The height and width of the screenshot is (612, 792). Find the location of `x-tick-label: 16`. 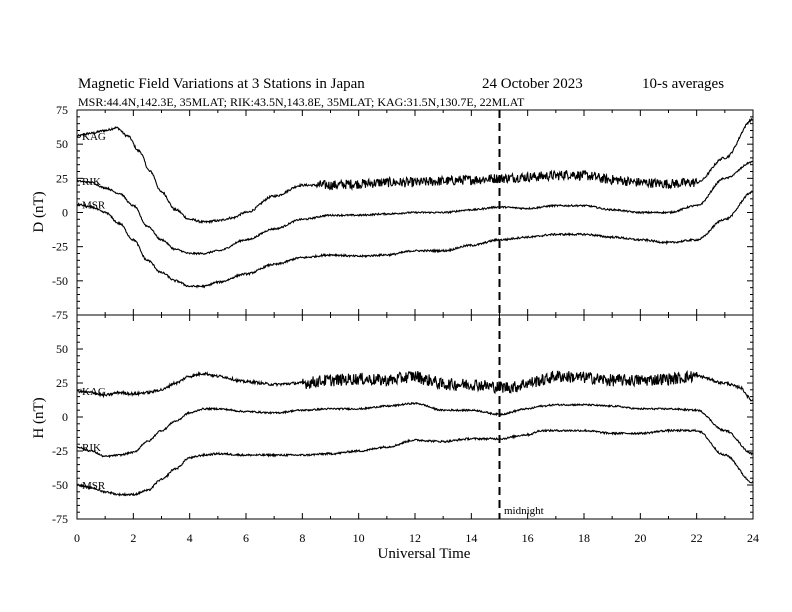

x-tick-label: 16 is located at coordinates (528, 538).